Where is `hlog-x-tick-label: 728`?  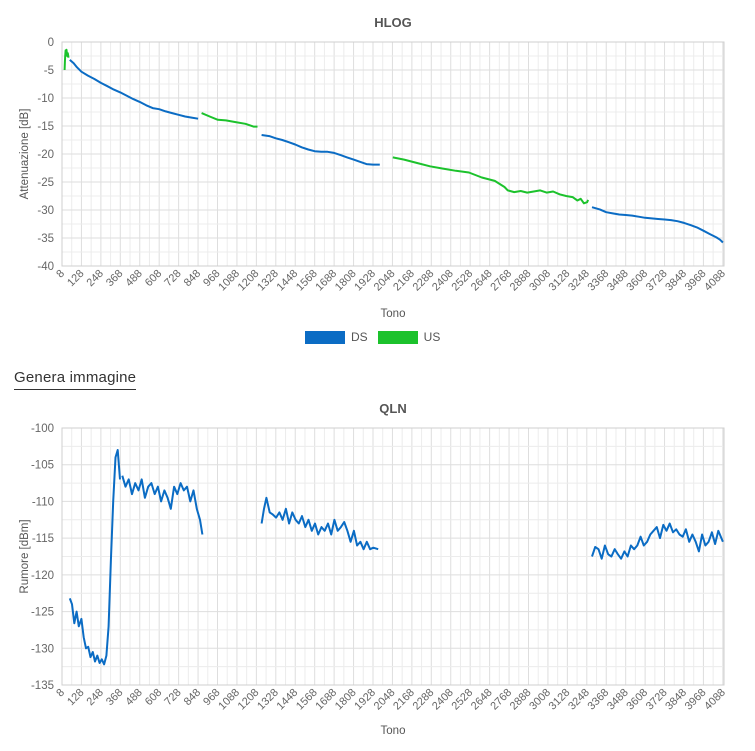
hlog-x-tick-label: 728 is located at coordinates (172, 278).